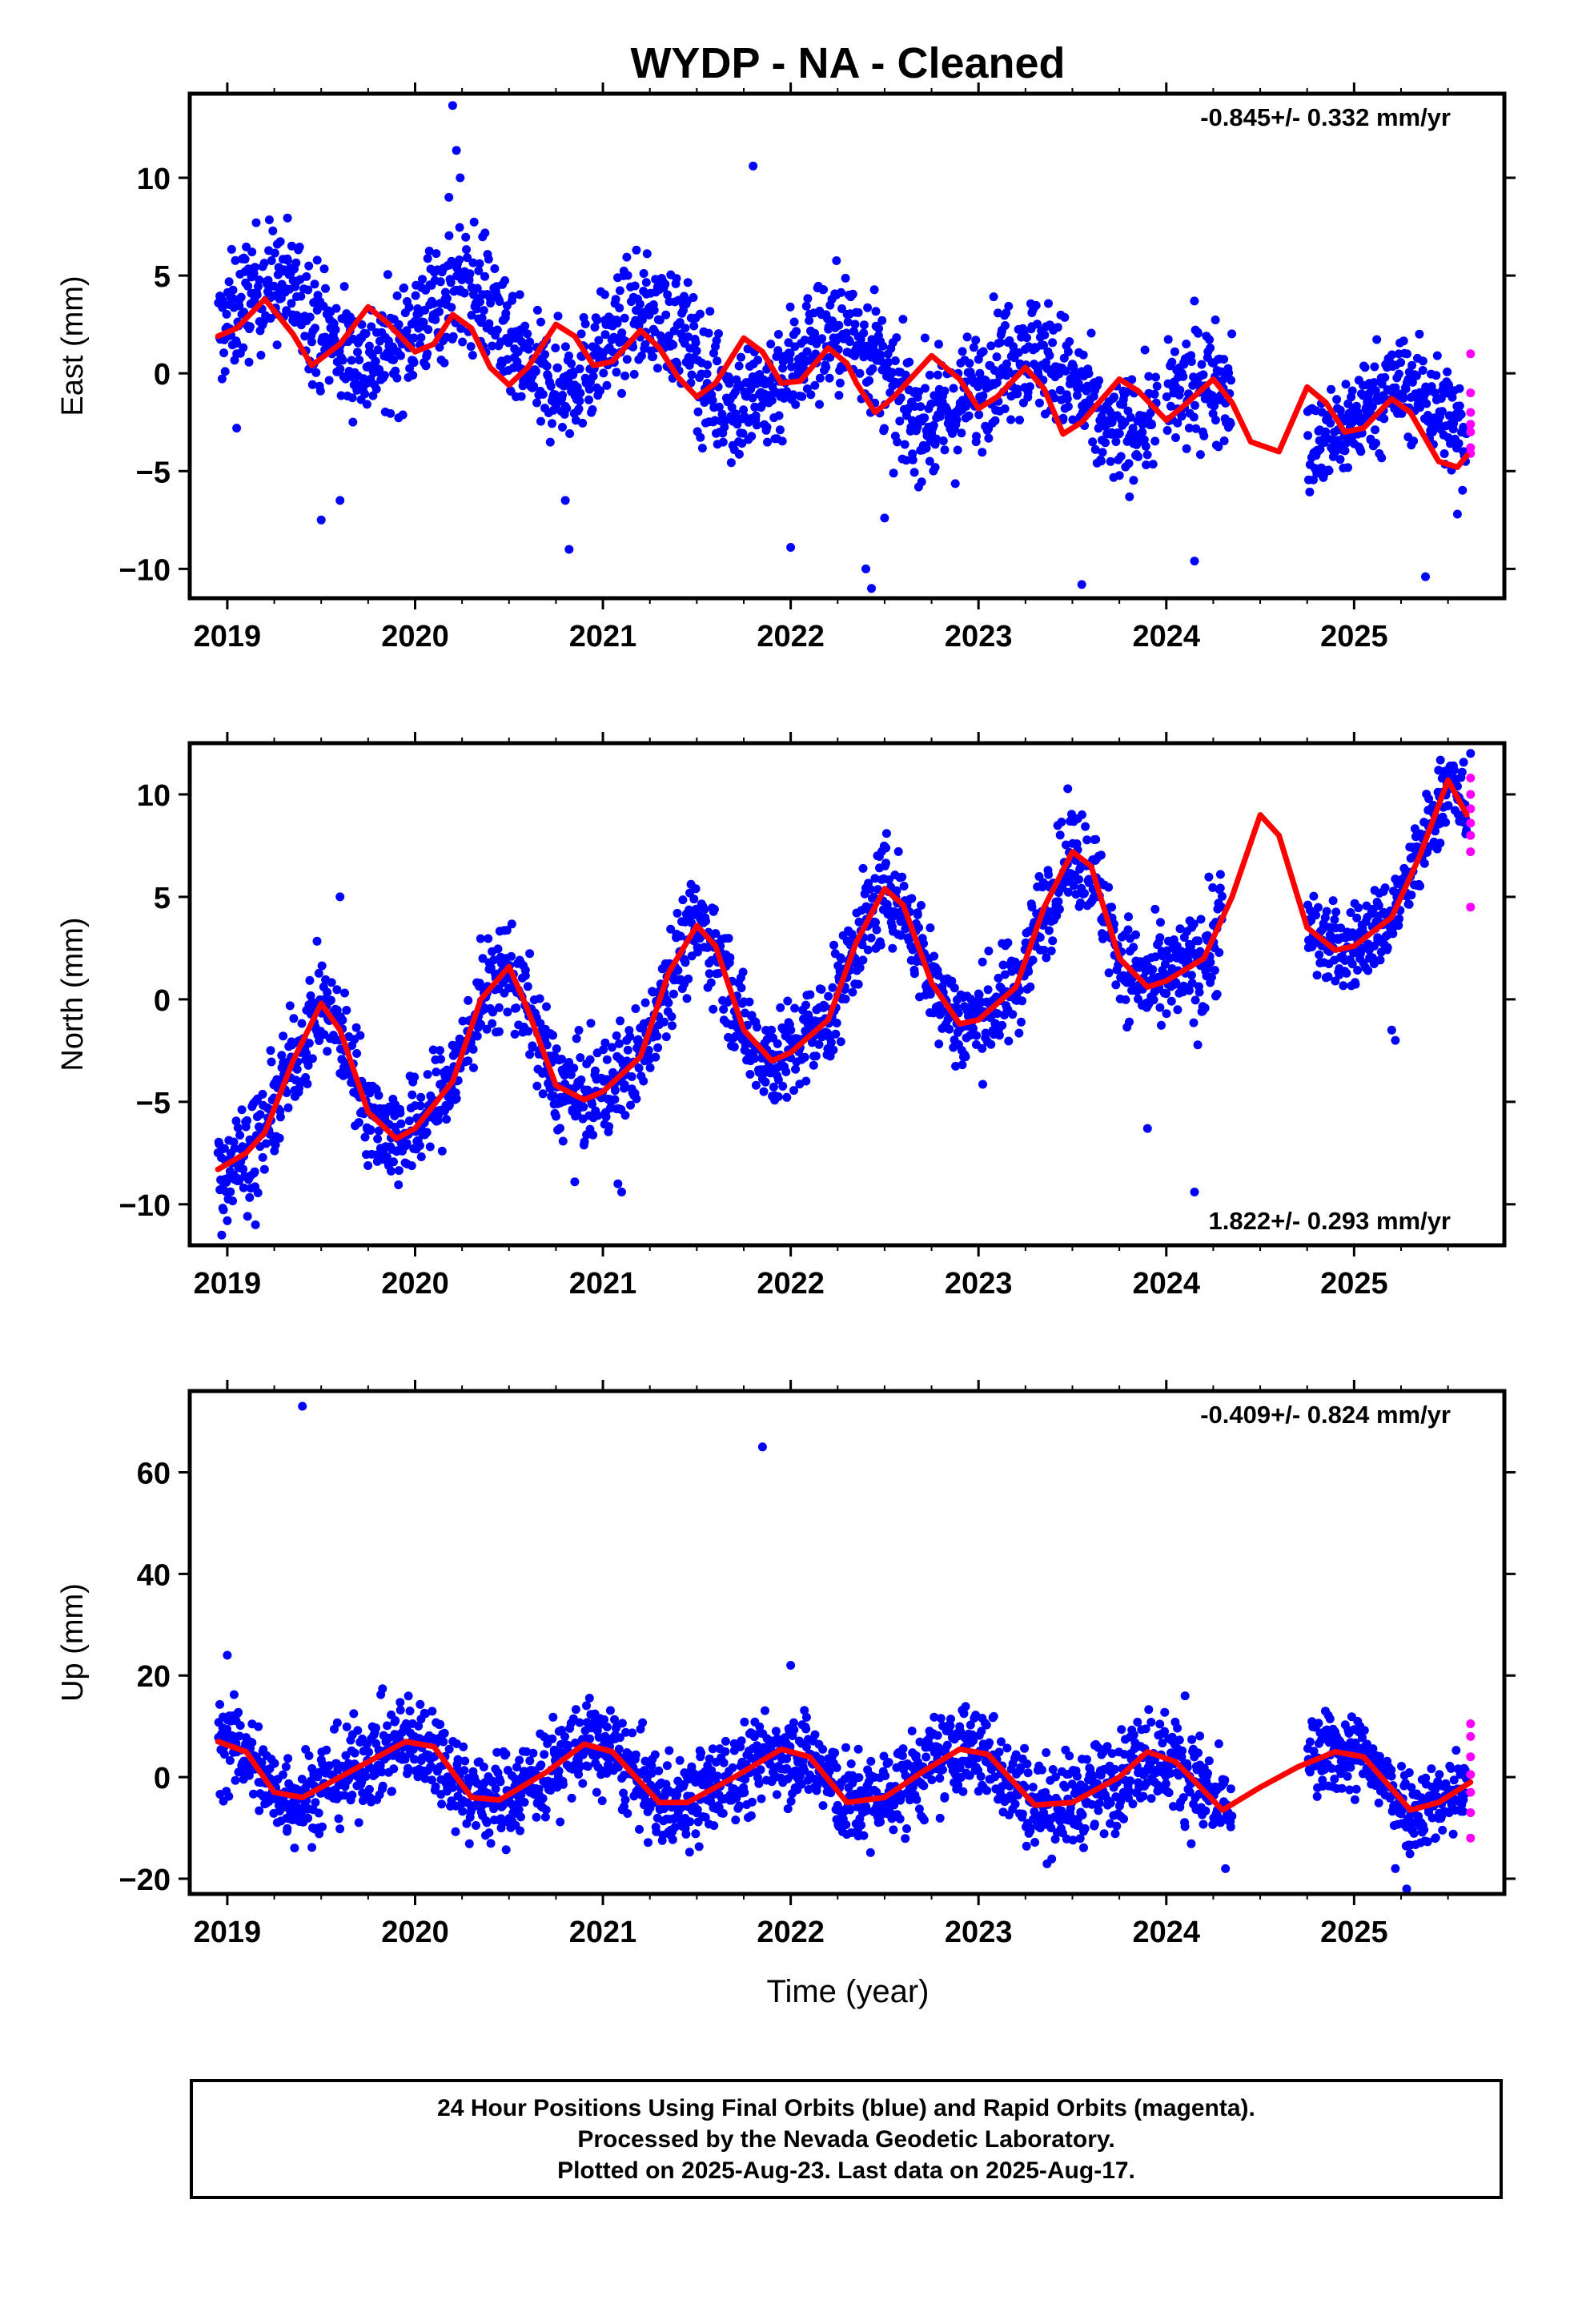 This screenshot has height=2324, width=1582. What do you see at coordinates (866, 568) in the screenshot?
I see `east-outlier-point` at bounding box center [866, 568].